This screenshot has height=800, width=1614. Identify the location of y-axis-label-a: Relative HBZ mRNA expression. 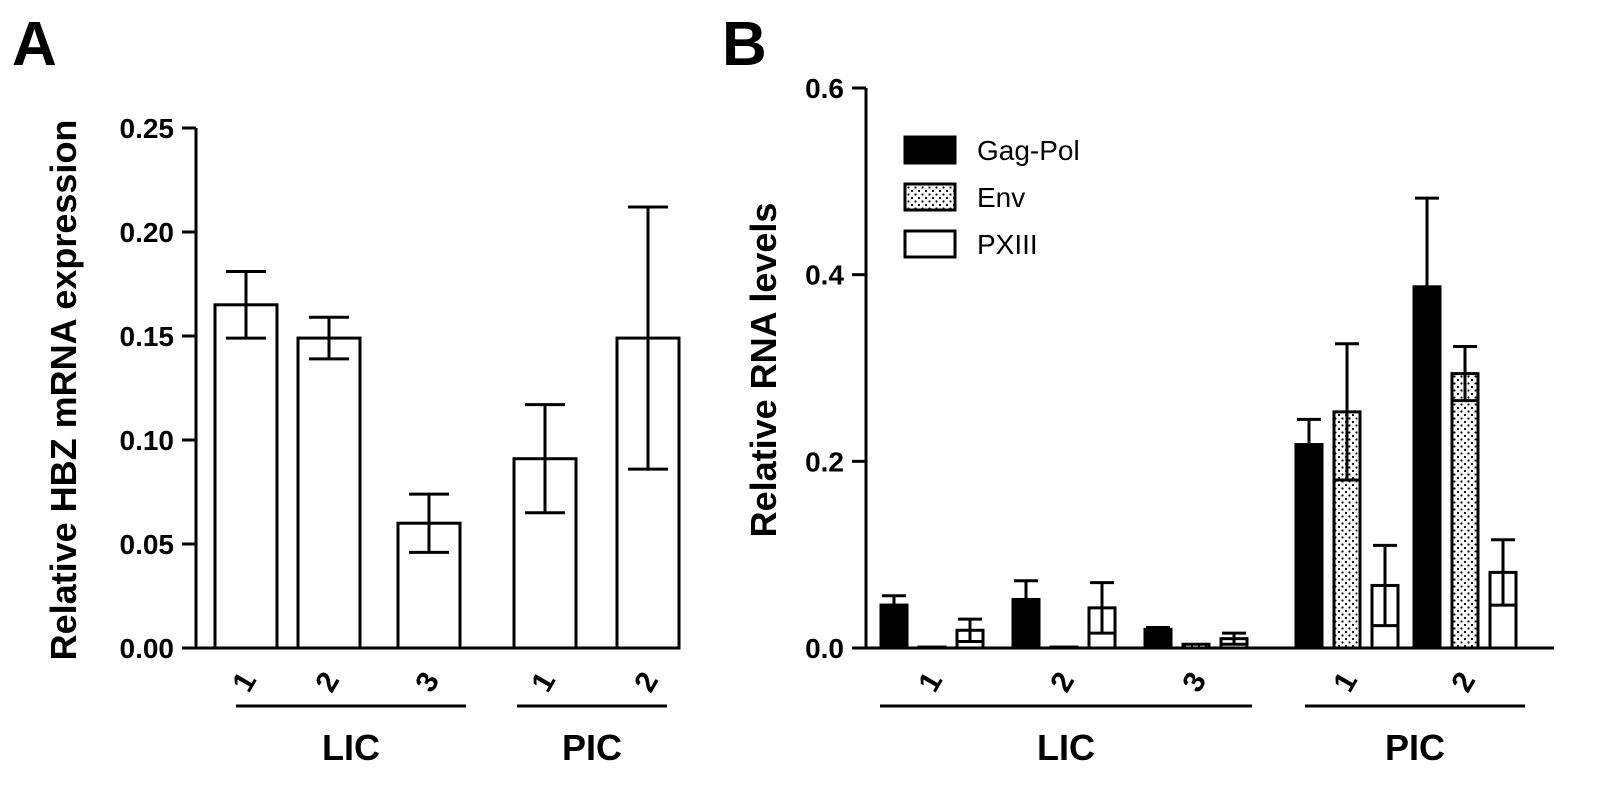
(63, 390).